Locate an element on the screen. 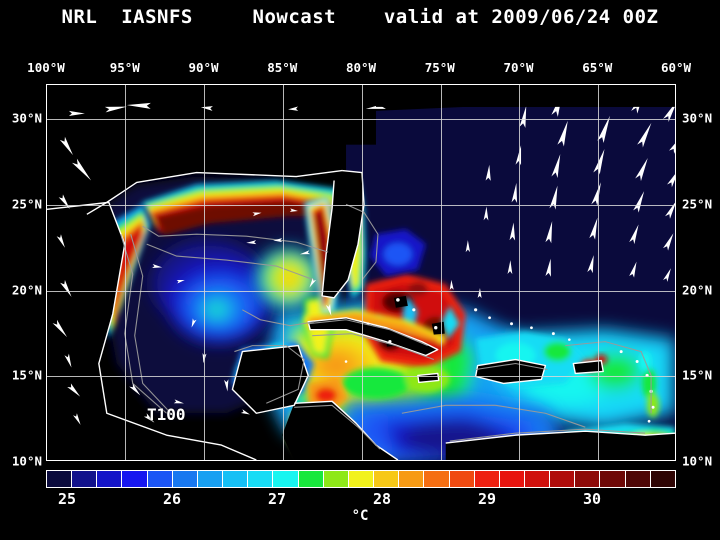 This screenshot has height=540, width=720. graticule-lon-80w is located at coordinates (362, 272).